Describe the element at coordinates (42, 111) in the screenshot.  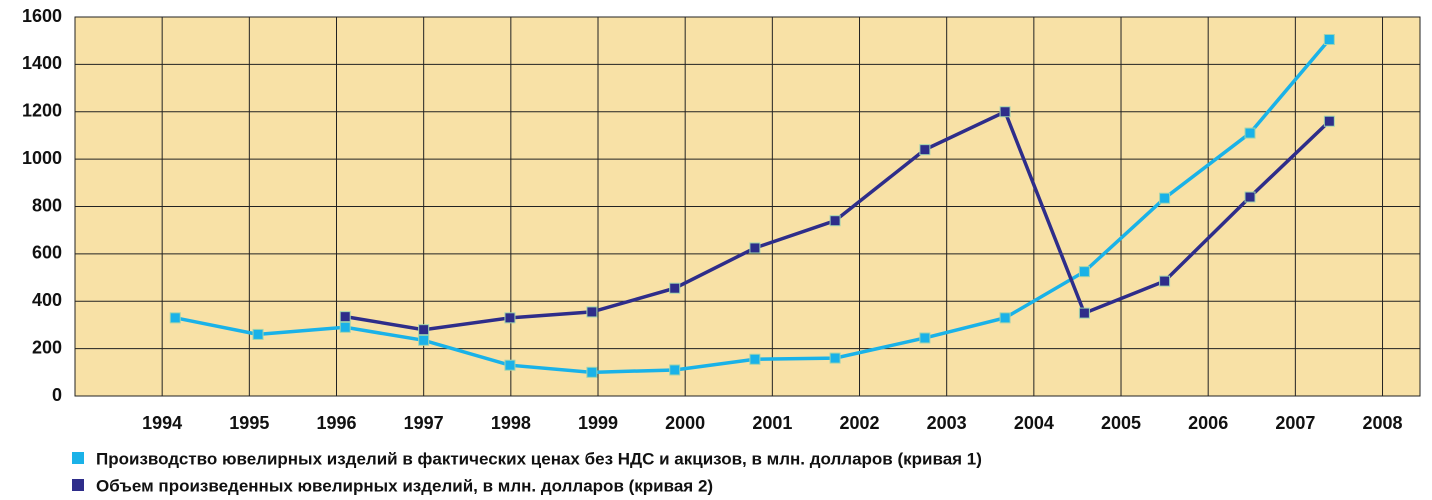
I see `y-tick-label: 1200` at that location.